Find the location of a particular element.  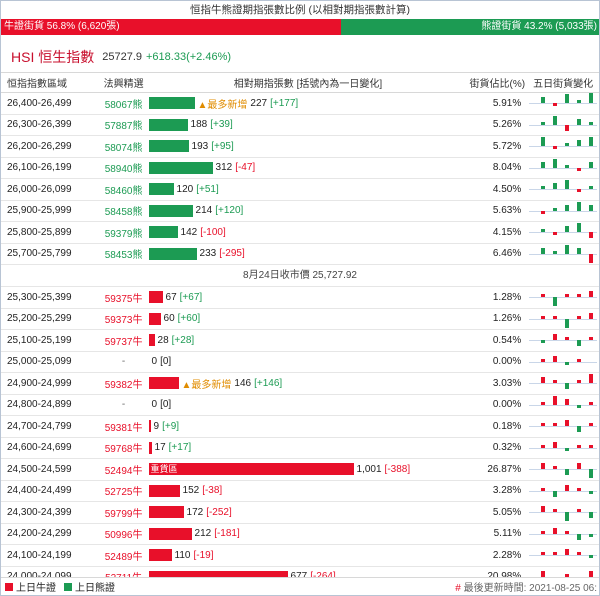

bear-row: 26,200-26,299 58074熊 193 [+95] 5.72% is located at coordinates (300, 147).